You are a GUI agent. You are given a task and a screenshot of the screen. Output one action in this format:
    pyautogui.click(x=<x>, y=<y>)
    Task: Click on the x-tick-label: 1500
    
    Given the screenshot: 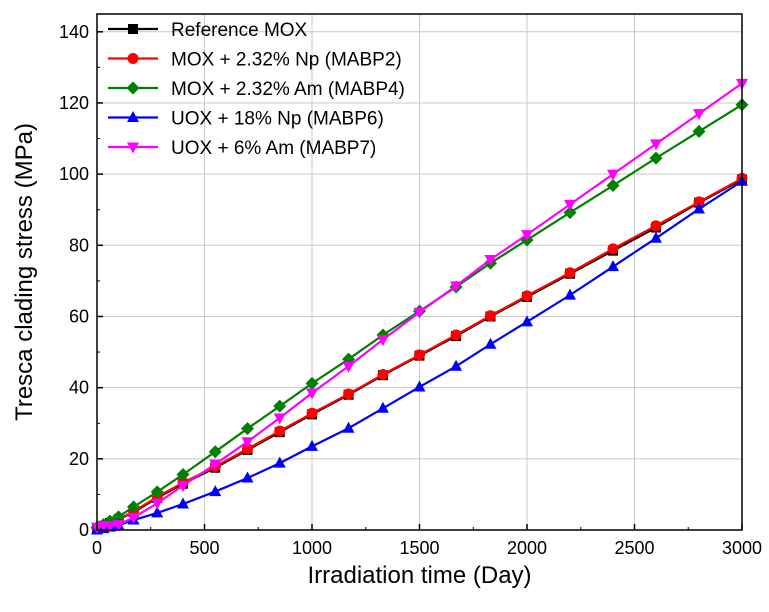 What is the action you would take?
    pyautogui.click(x=419, y=548)
    